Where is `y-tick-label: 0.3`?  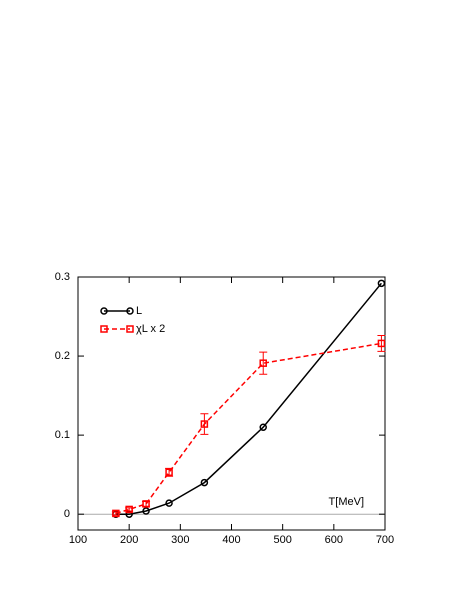 y-tick-label: 0.3 is located at coordinates (62, 277).